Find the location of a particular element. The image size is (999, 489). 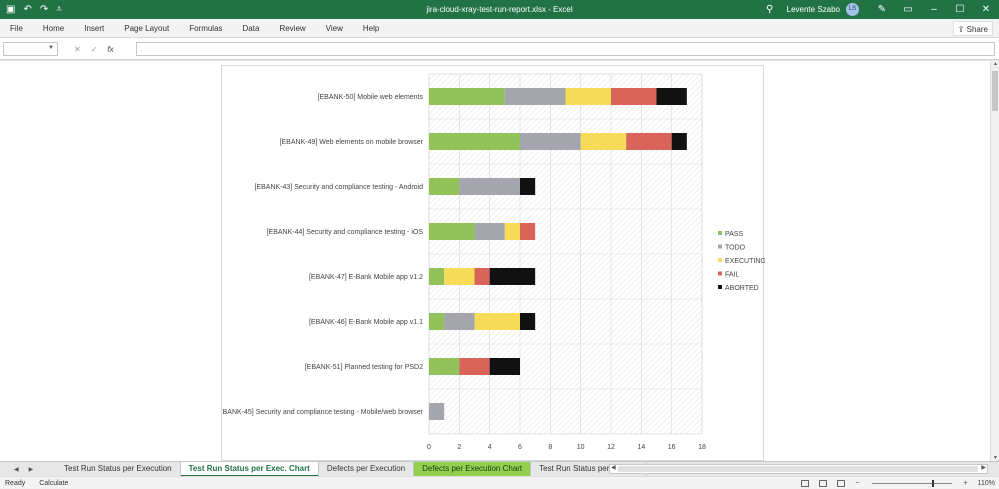

name-box: ▼ is located at coordinates (30, 49).